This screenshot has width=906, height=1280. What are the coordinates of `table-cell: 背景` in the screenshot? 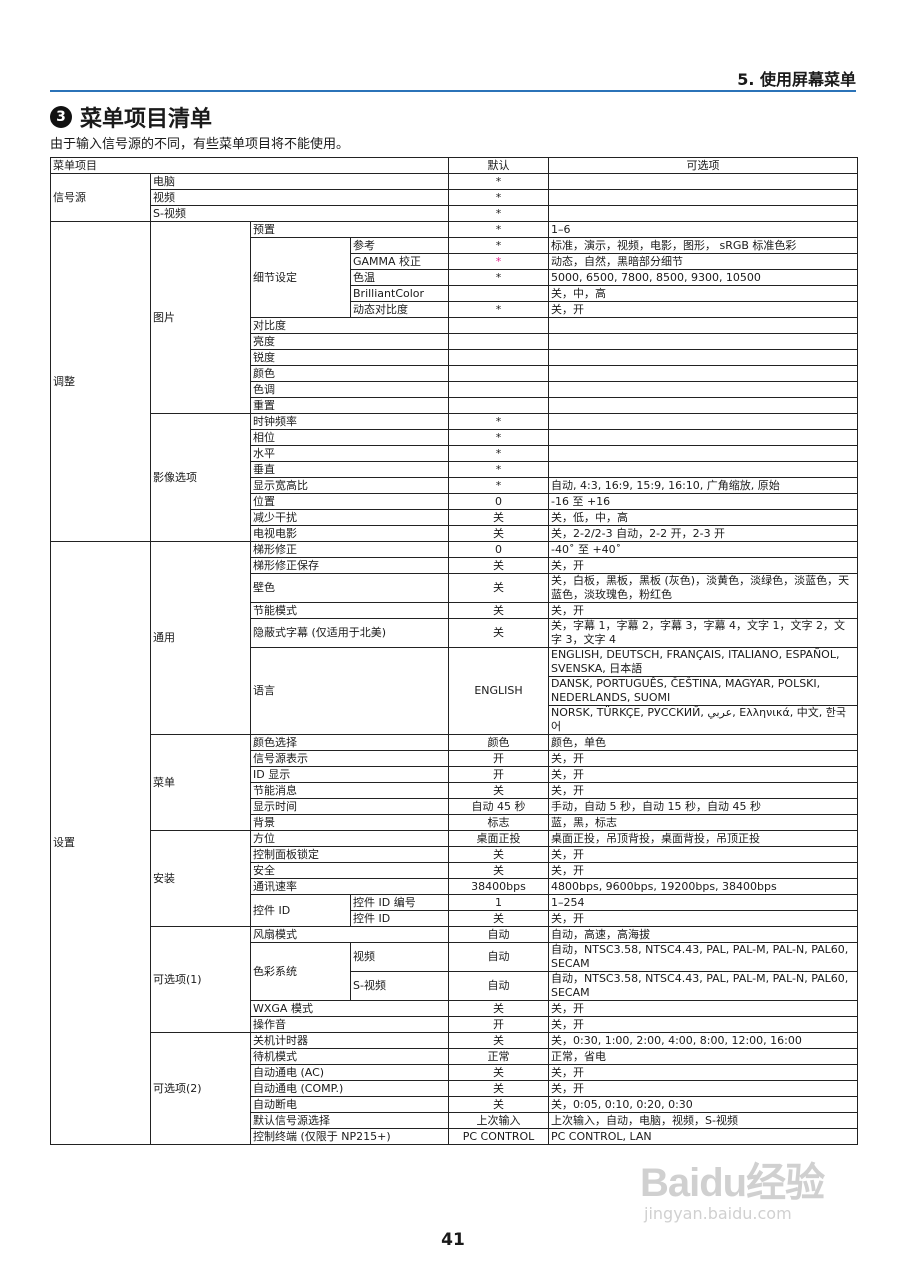 It's located at (349, 822).